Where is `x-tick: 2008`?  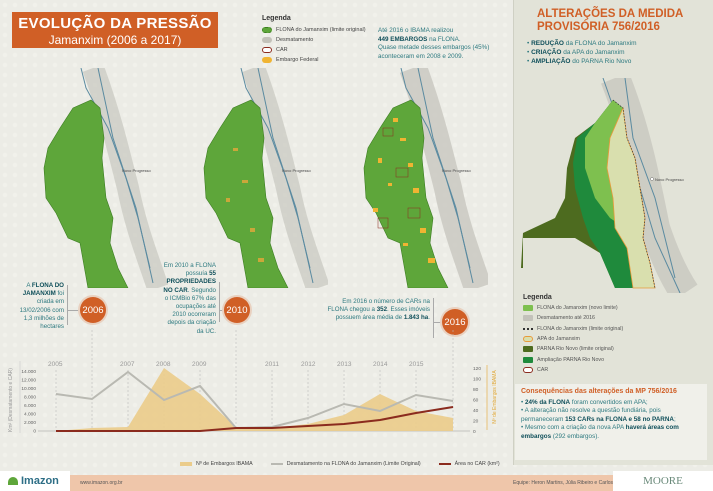 x-tick: 2008 is located at coordinates (163, 364).